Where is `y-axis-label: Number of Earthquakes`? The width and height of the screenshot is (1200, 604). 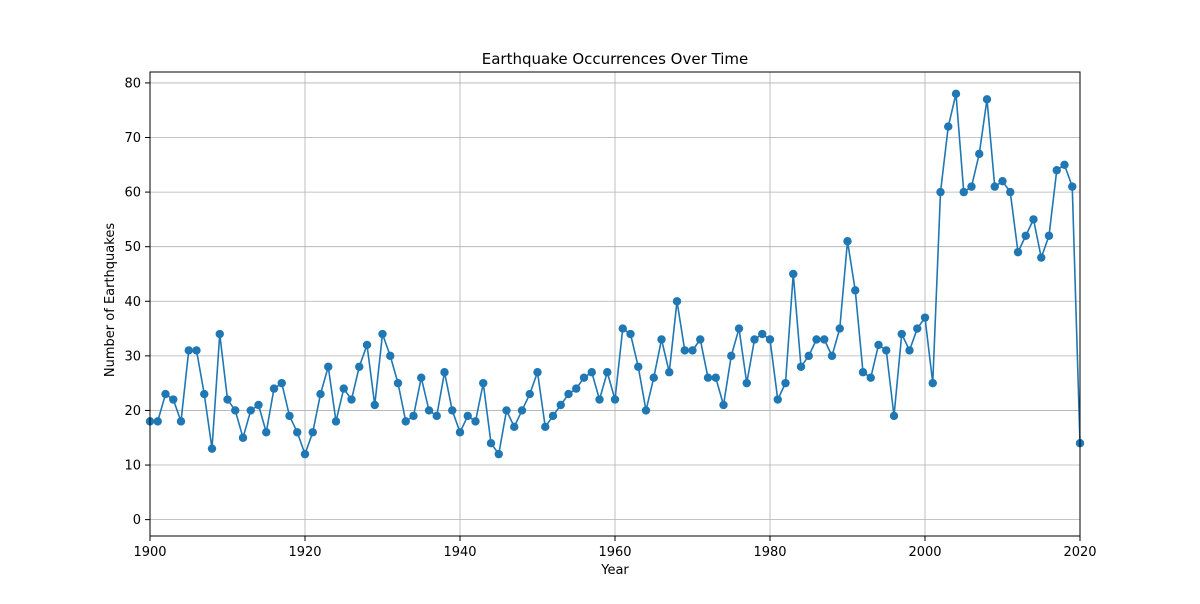 y-axis-label: Number of Earthquakes is located at coordinates (110, 300).